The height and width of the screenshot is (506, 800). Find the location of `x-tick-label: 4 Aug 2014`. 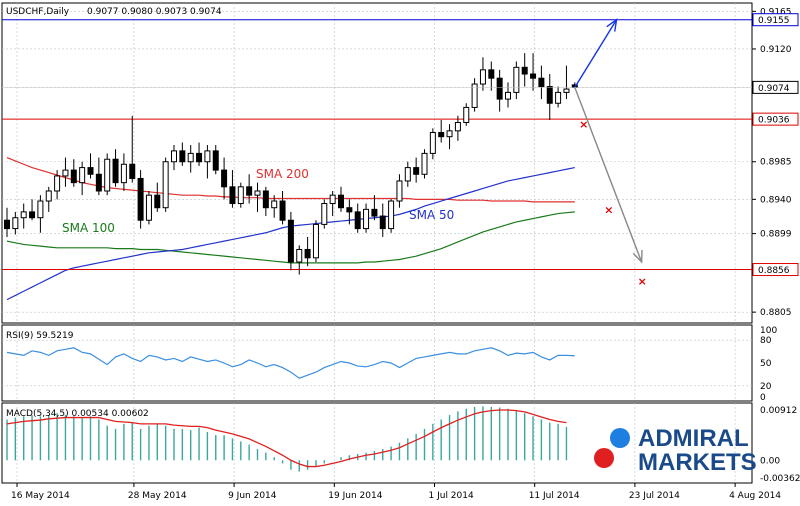

x-tick-label: 4 Aug 2014 is located at coordinates (755, 496).